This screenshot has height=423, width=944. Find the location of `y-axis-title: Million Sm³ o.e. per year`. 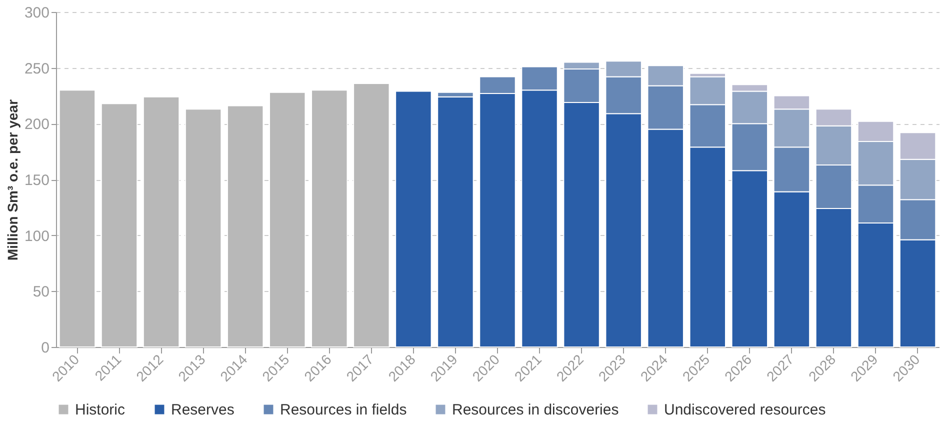

y-axis-title: Million Sm³ o.e. per year is located at coordinates (12, 179).